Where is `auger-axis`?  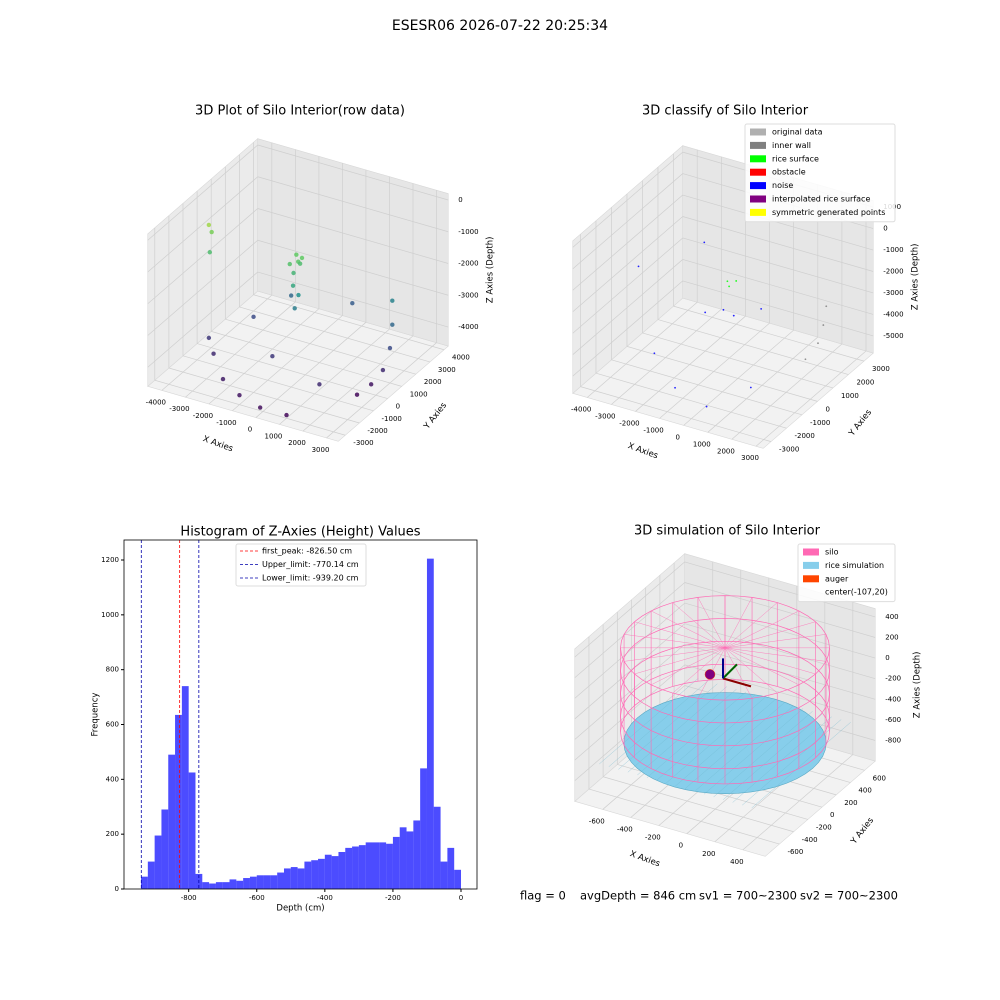 auger-axis is located at coordinates (730, 671).